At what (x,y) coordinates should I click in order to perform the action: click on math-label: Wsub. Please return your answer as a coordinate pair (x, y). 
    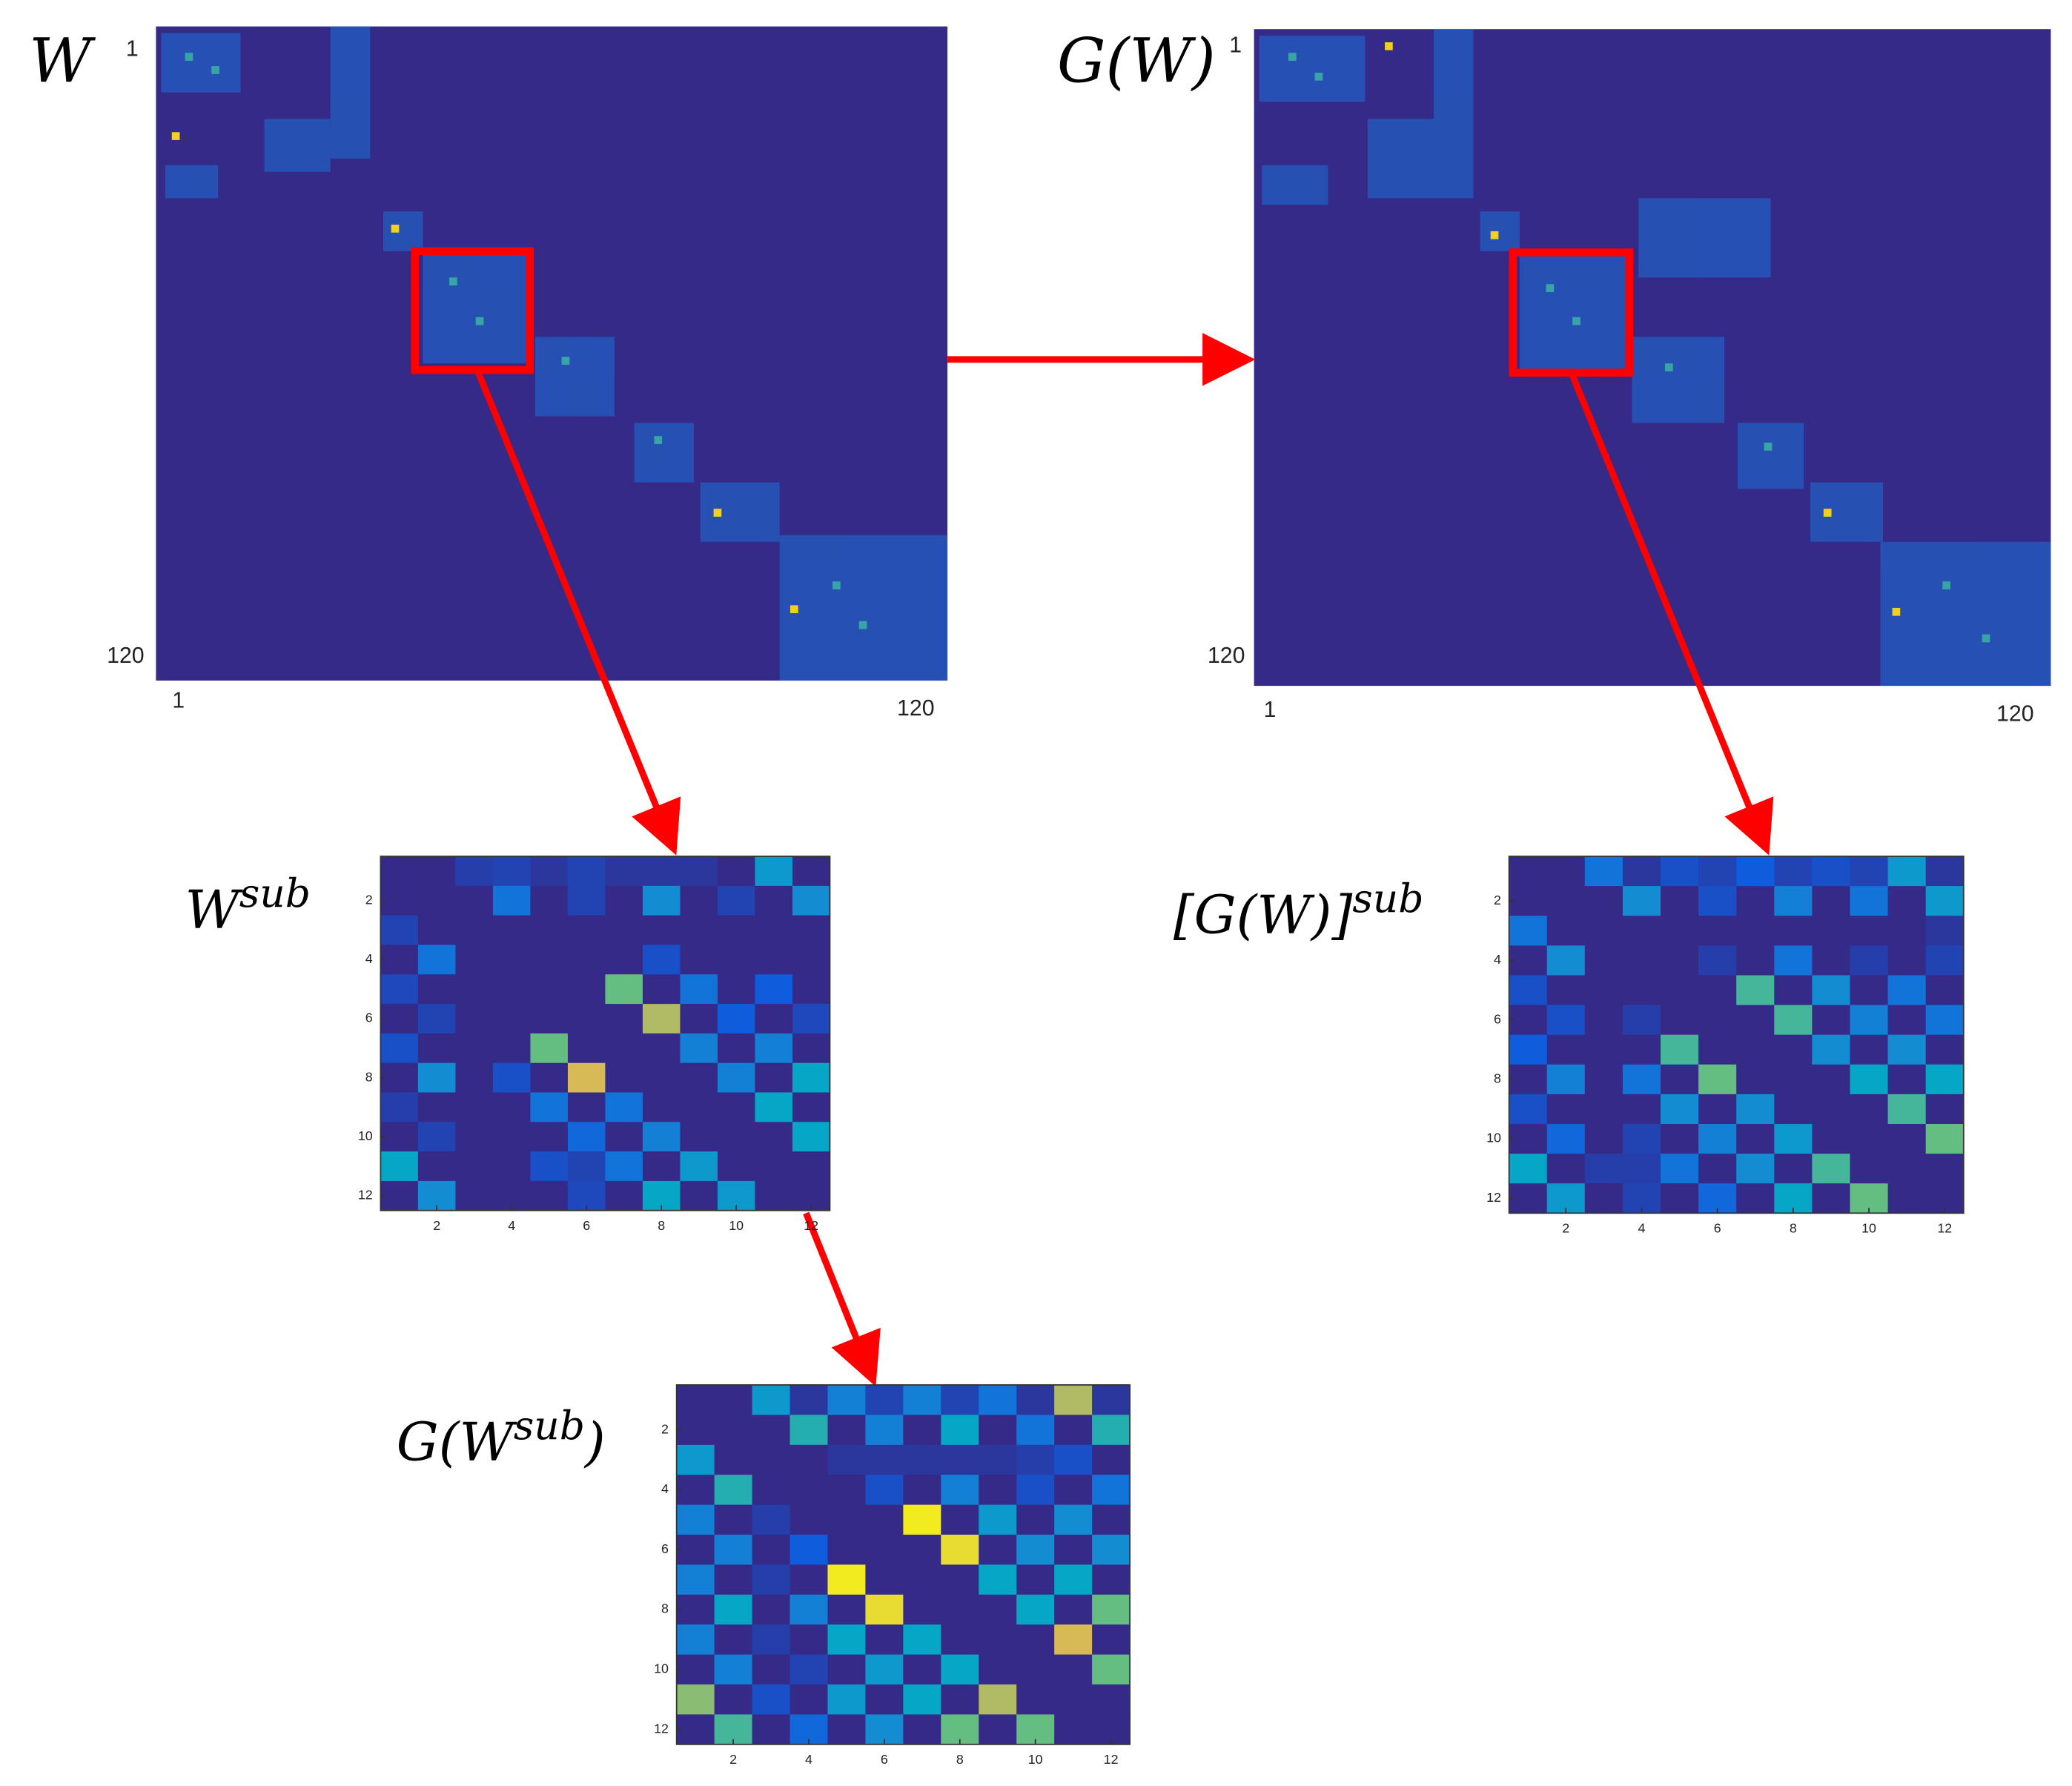
    Looking at the image, I should click on (248, 905).